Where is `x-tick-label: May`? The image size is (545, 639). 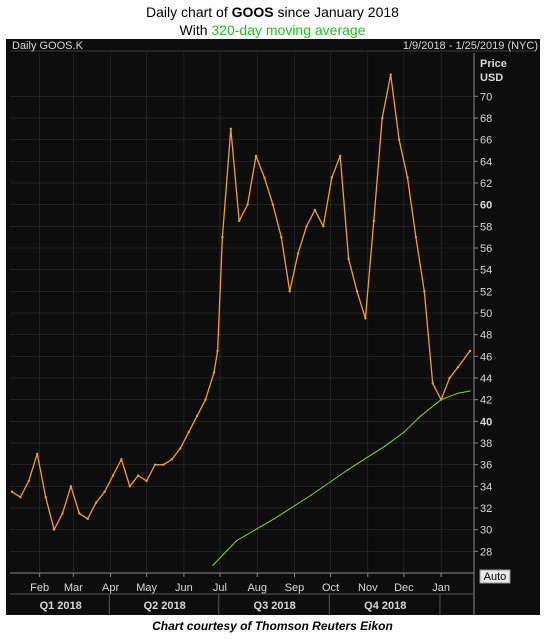
x-tick-label: May is located at coordinates (146, 588).